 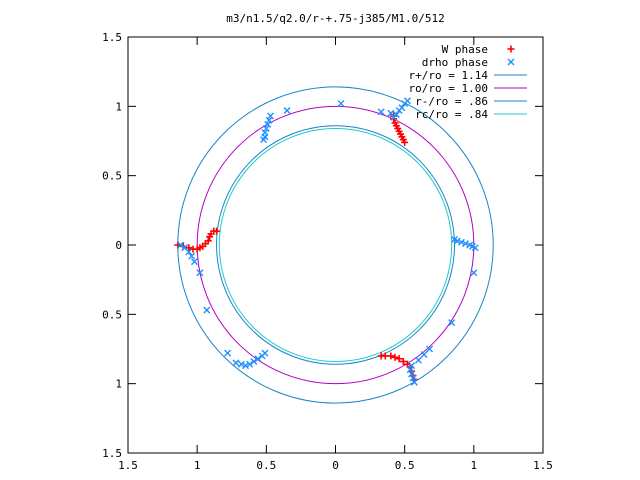 I want to click on legend-label: drho phase, so click(x=455, y=62).